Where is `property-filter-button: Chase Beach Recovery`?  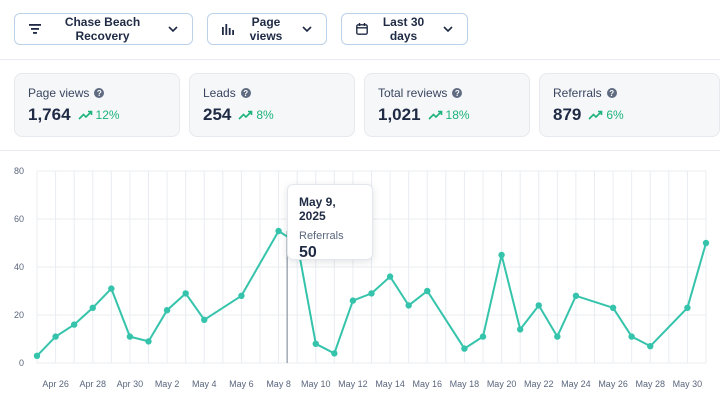
property-filter-button: Chase Beach Recovery is located at coordinates (103, 29).